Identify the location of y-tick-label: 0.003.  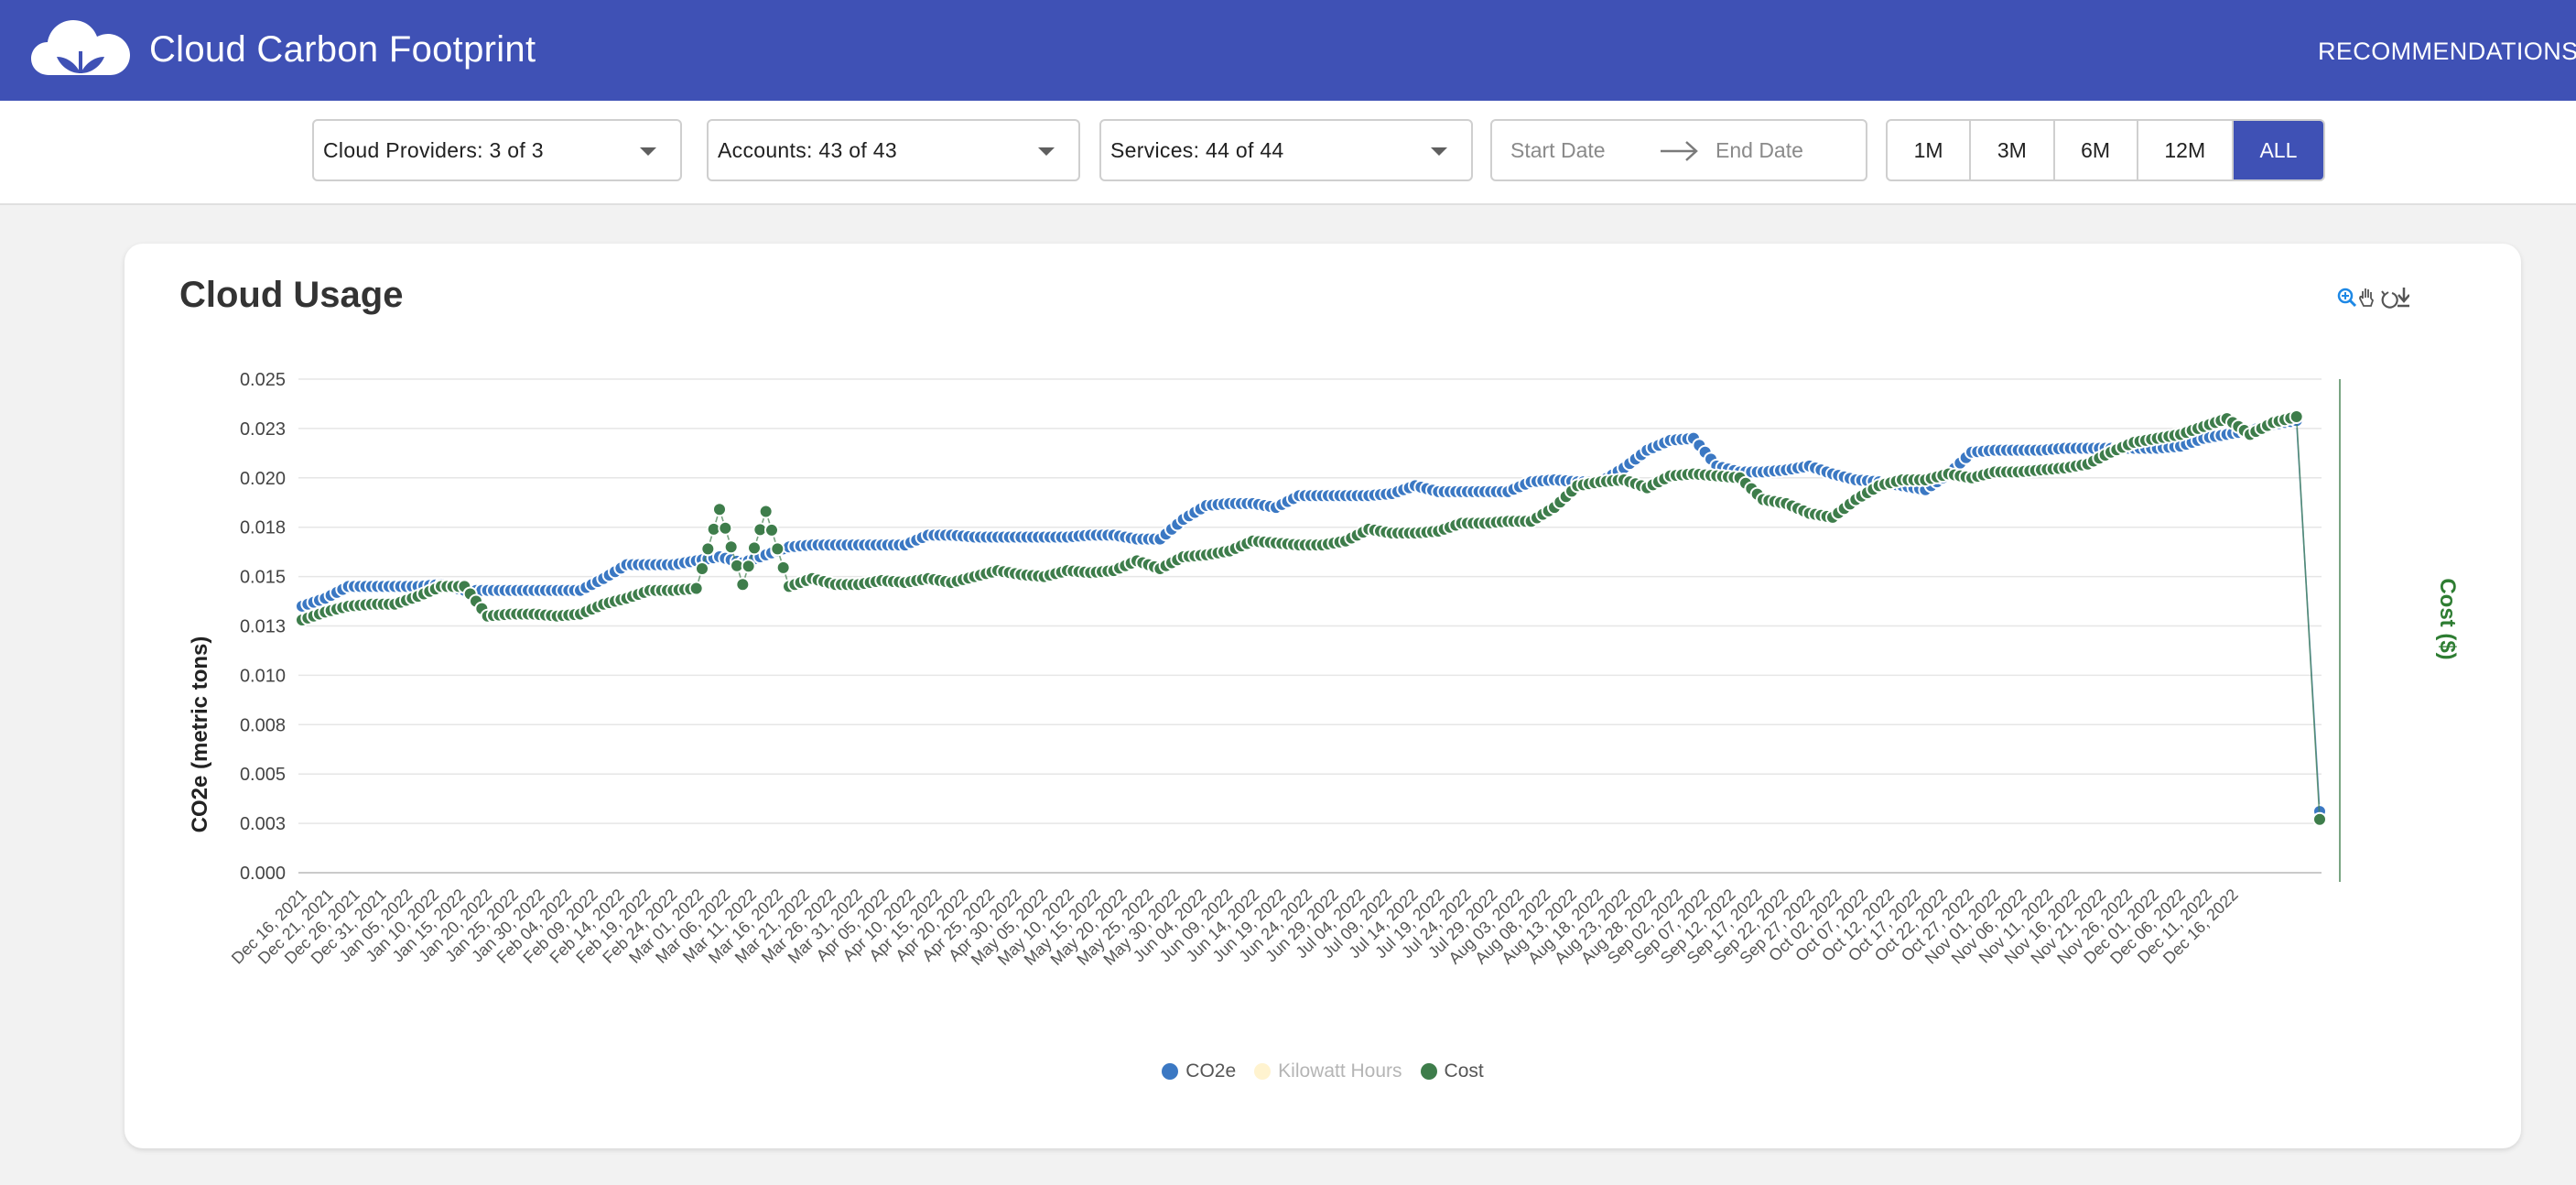
(263, 824).